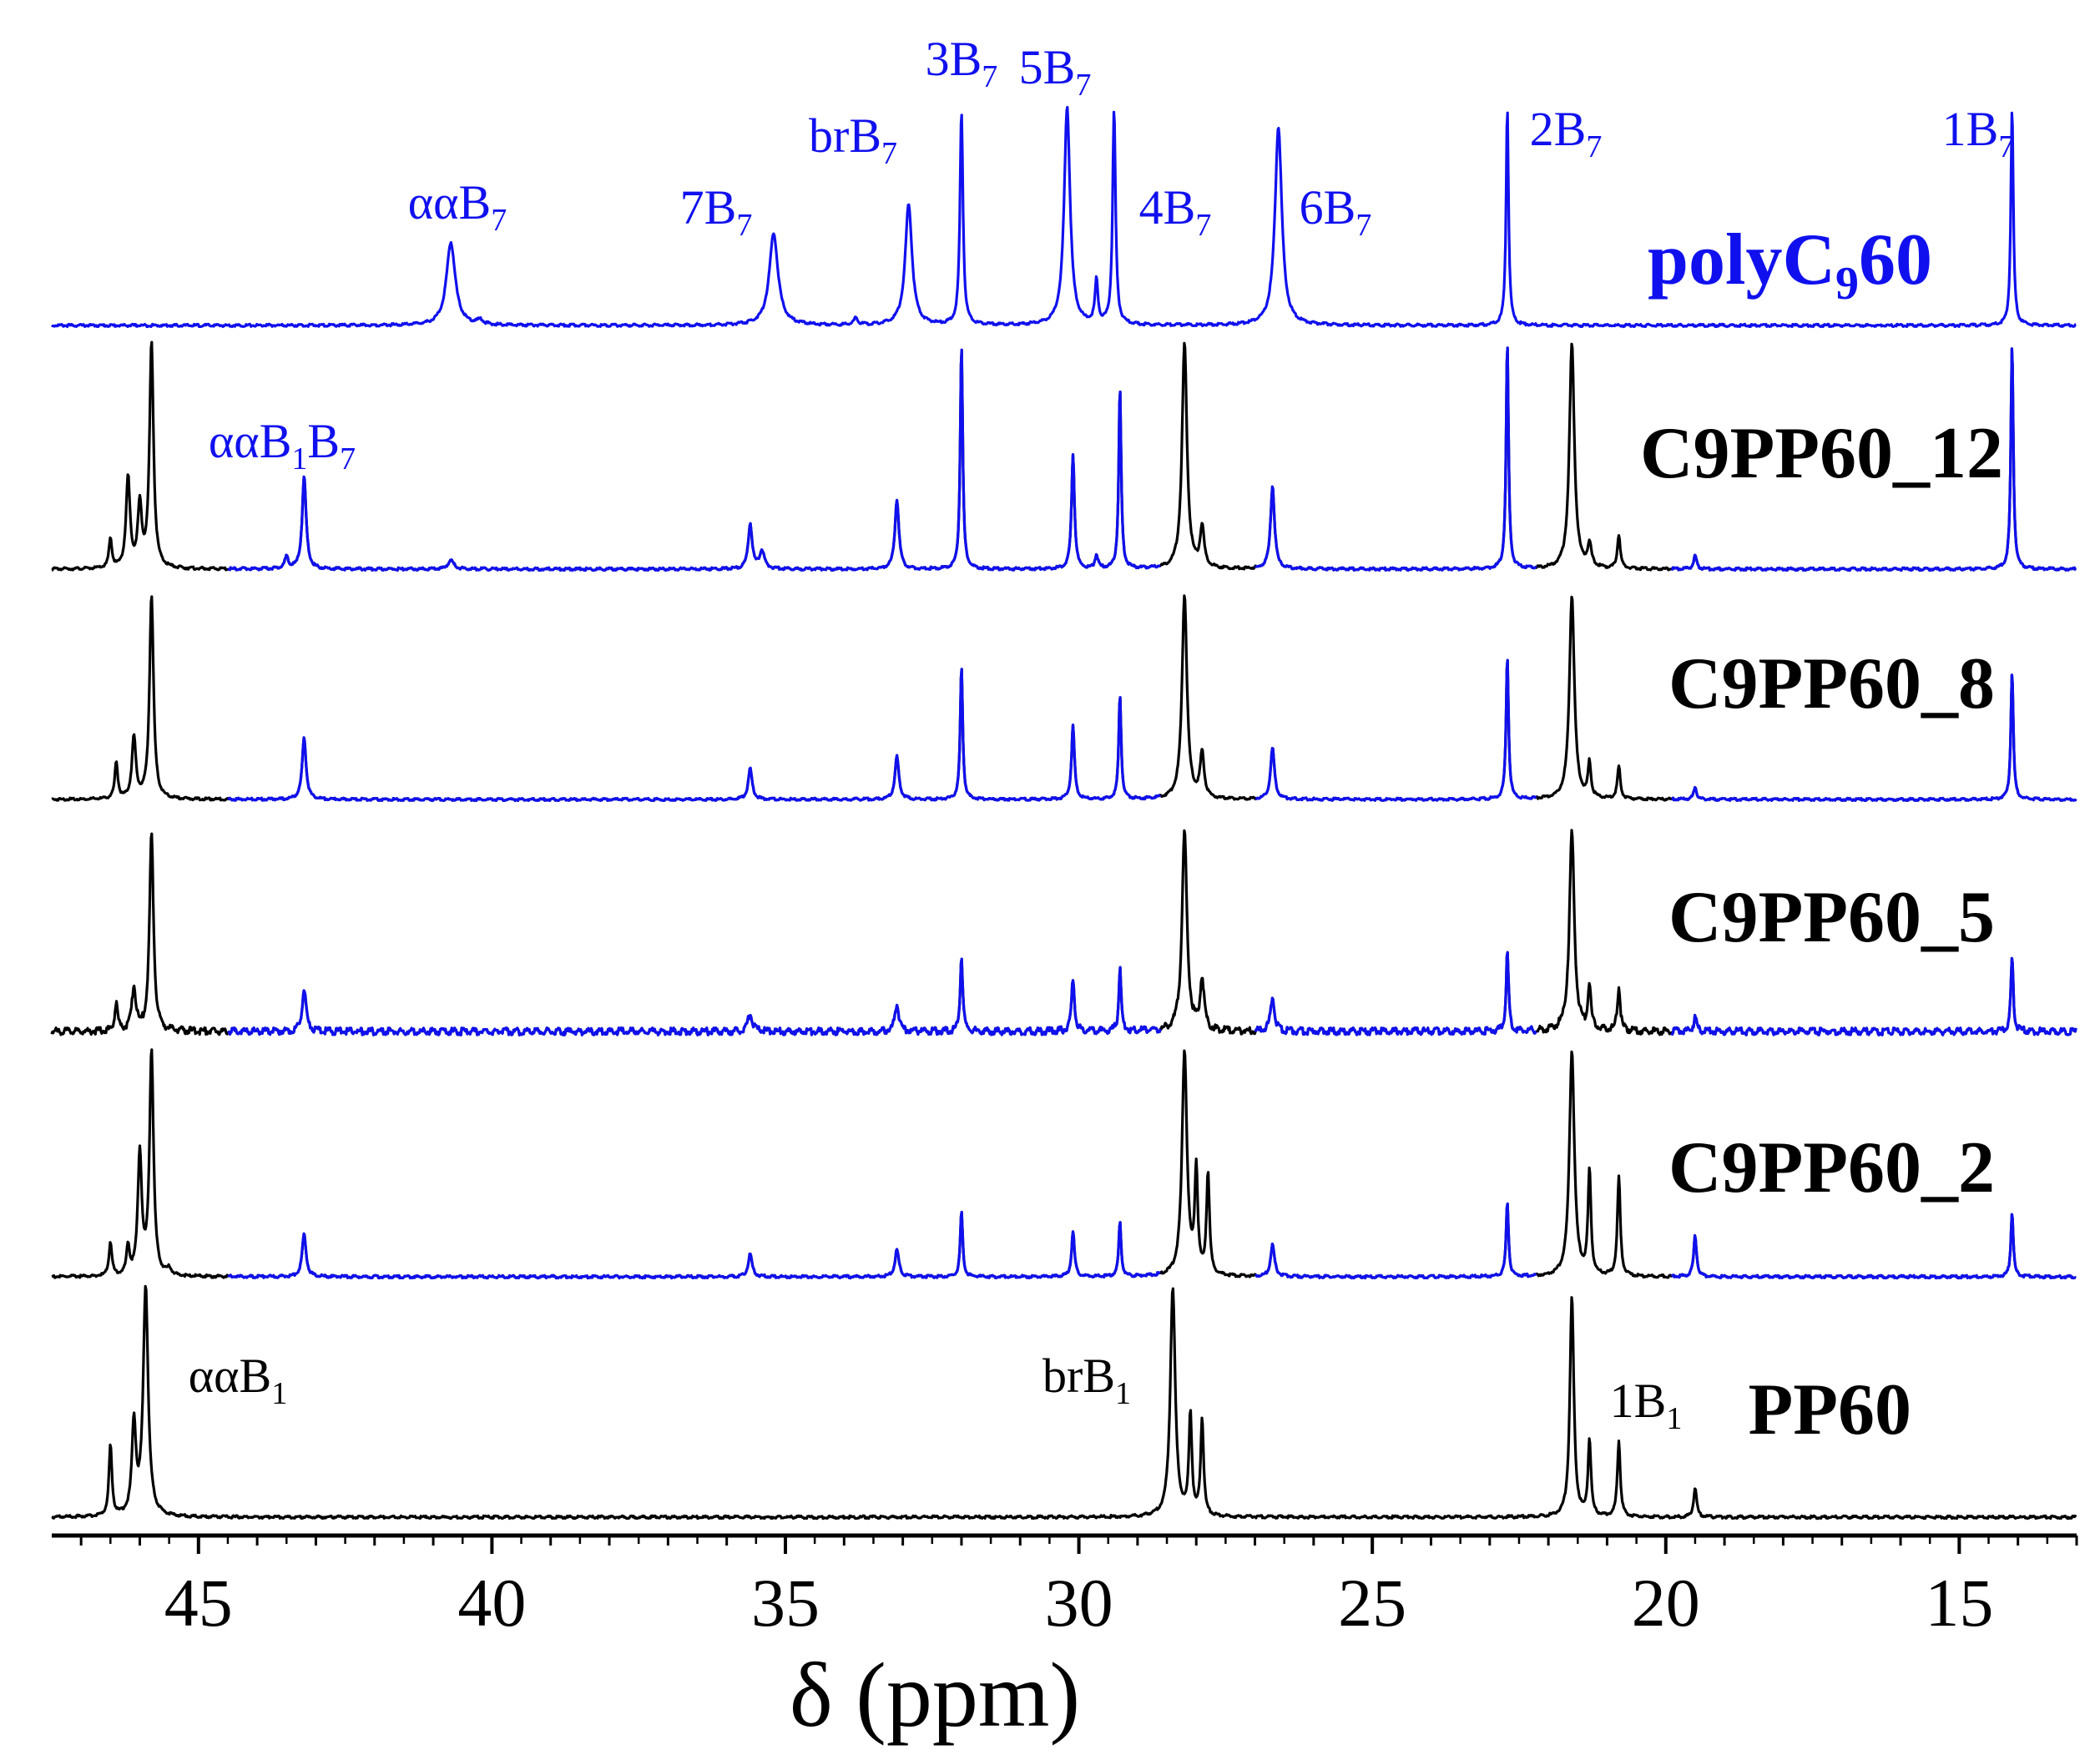  Describe the element at coordinates (853, 139) in the screenshot. I see `peak-annotation: brB7` at that location.